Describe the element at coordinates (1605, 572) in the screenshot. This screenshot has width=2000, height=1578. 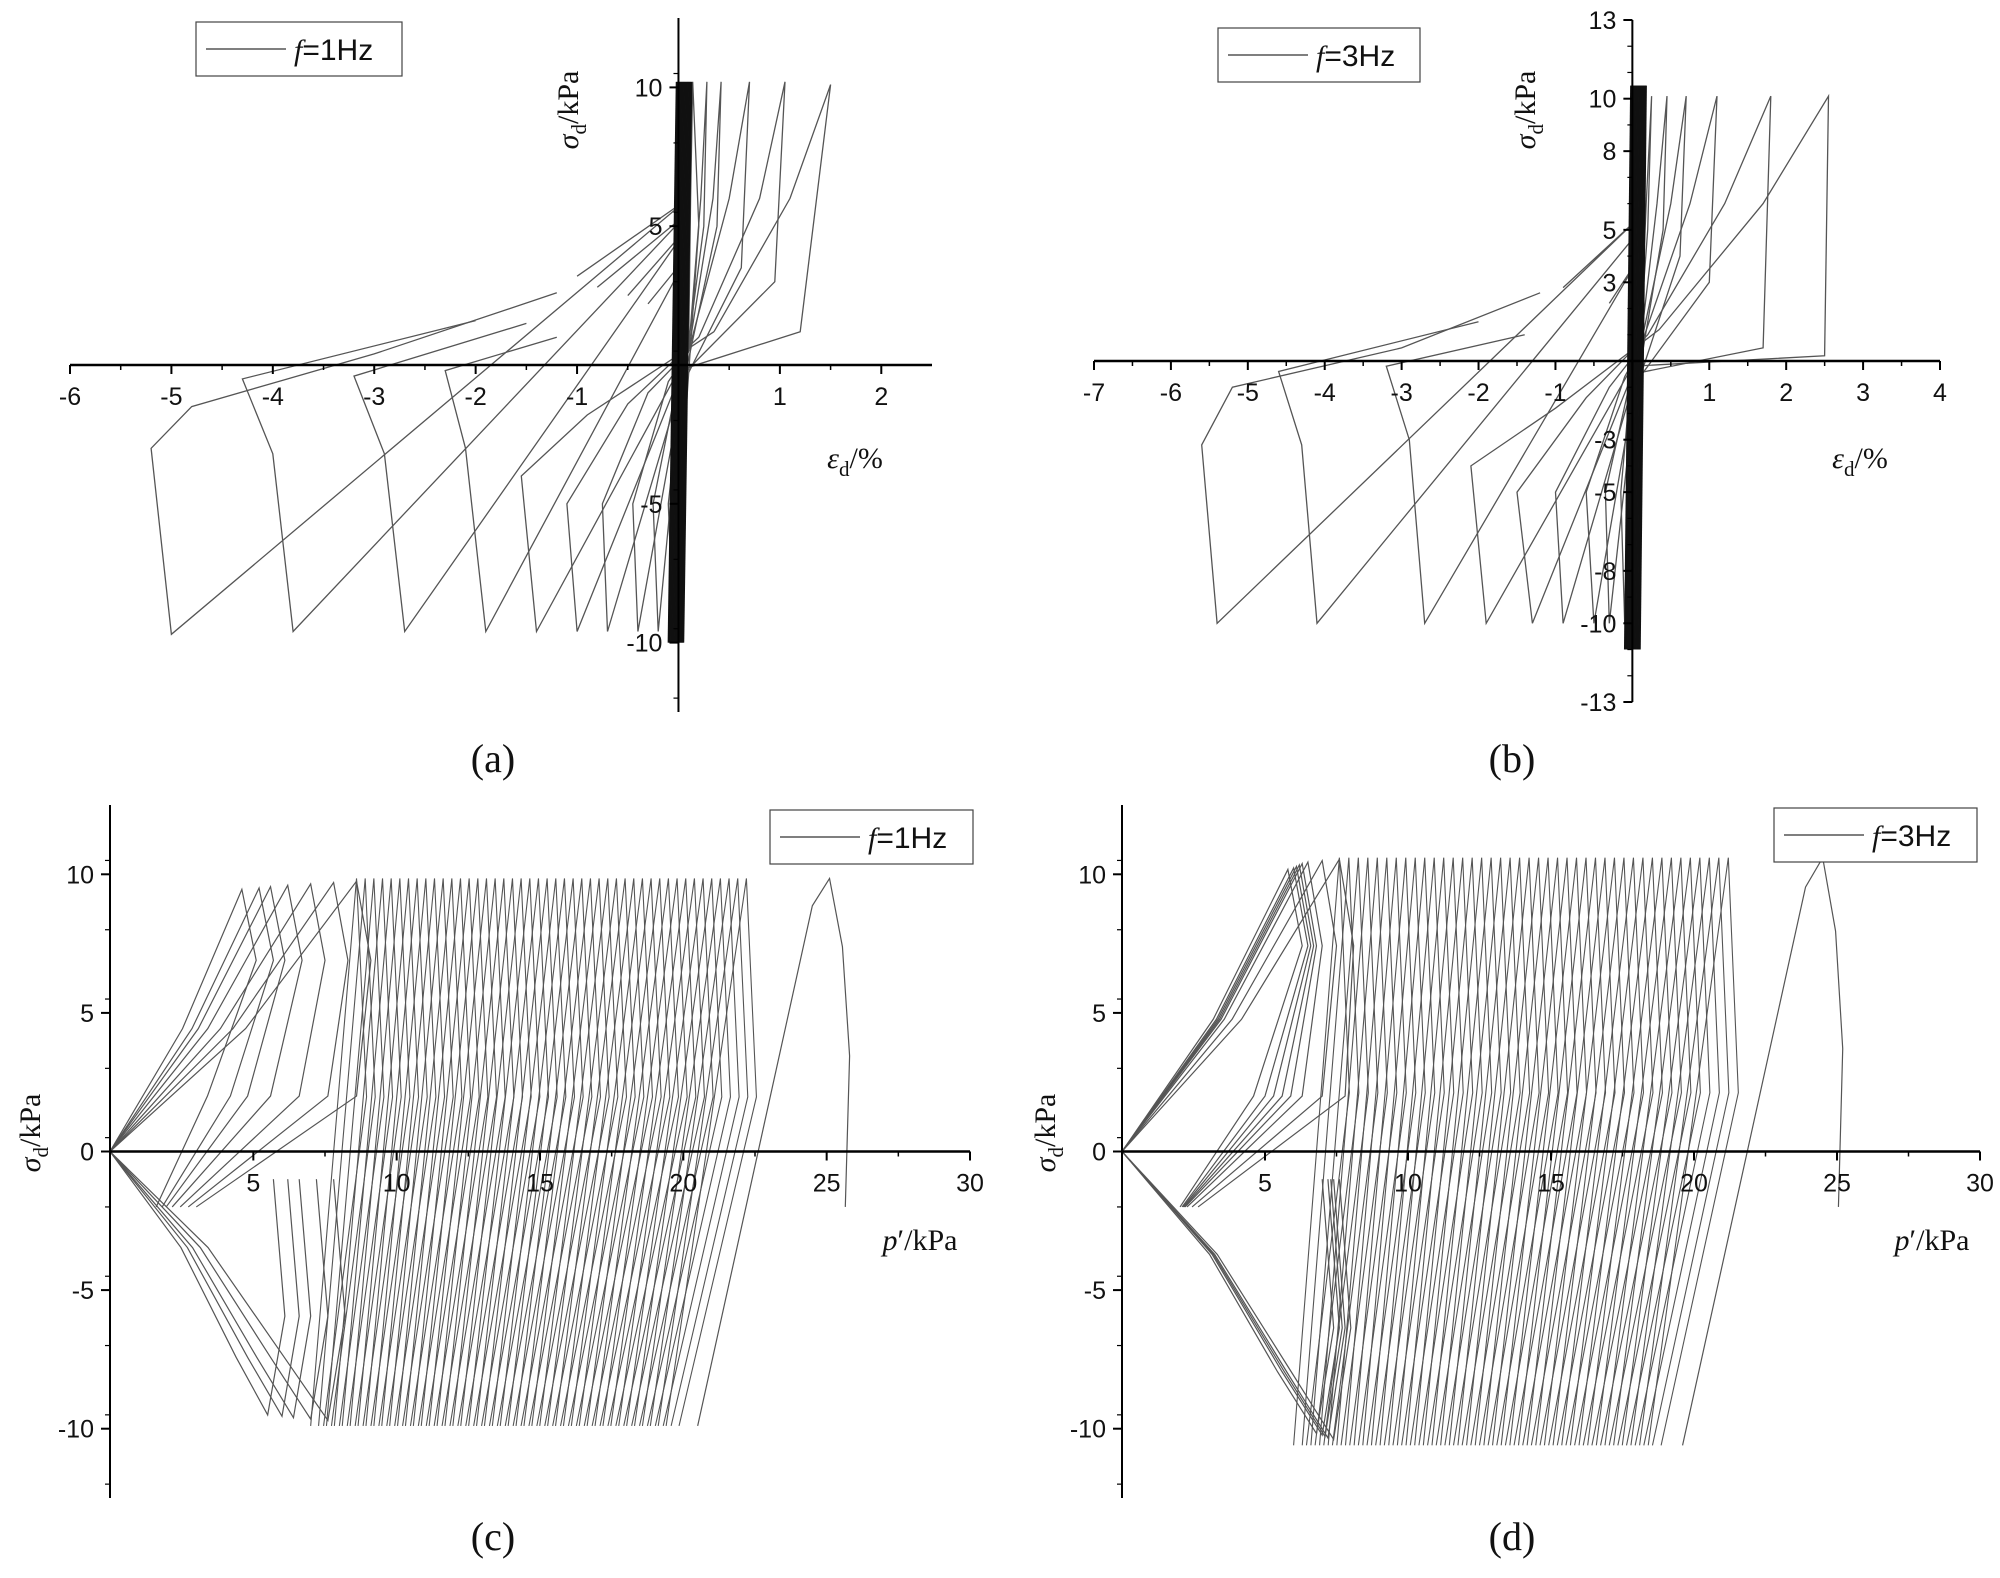
I see `y-tick-label: -8` at that location.